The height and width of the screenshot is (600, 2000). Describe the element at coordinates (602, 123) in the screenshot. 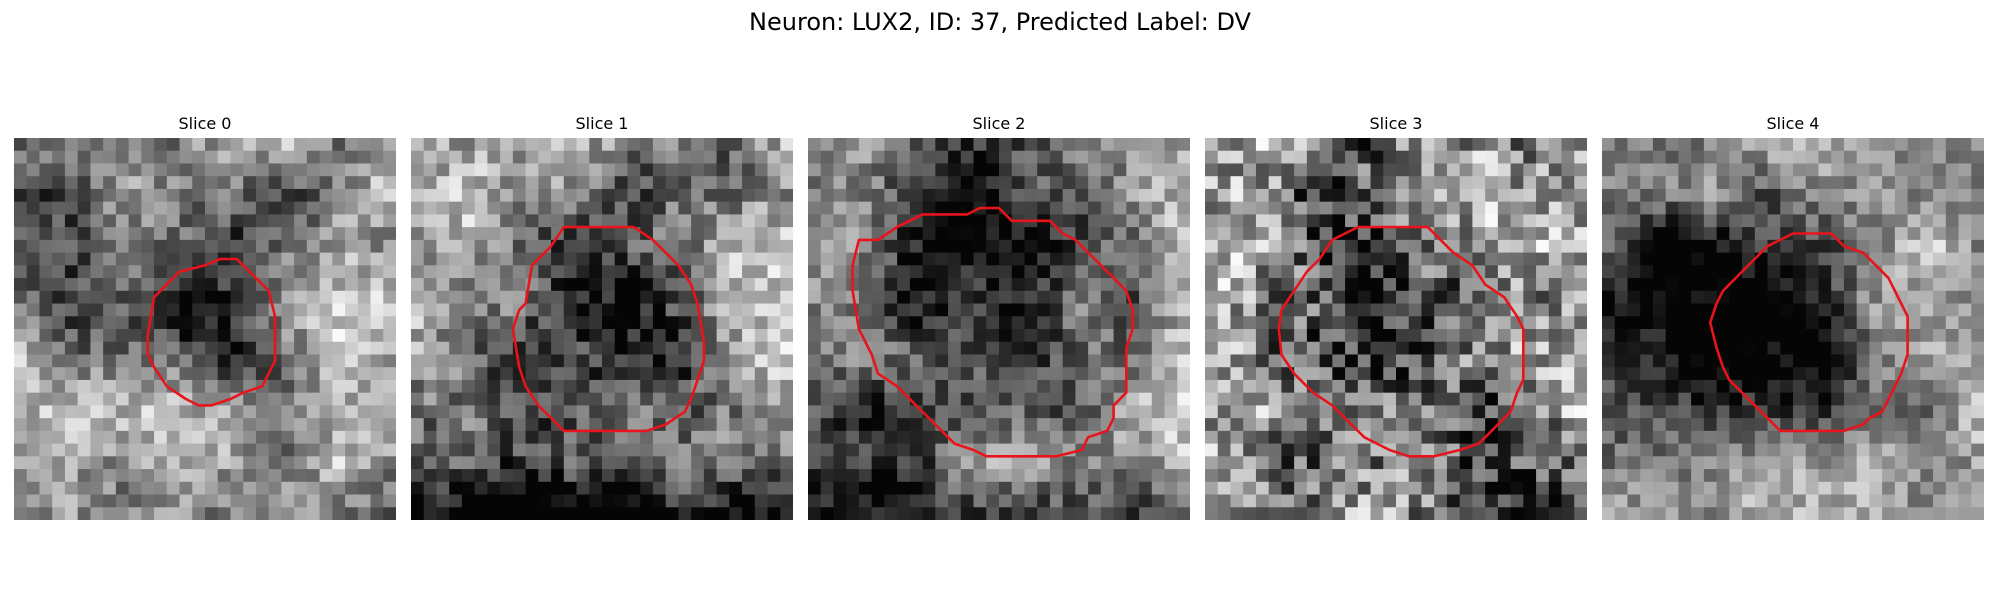

I see `slice-title-1: Slice 1` at that location.